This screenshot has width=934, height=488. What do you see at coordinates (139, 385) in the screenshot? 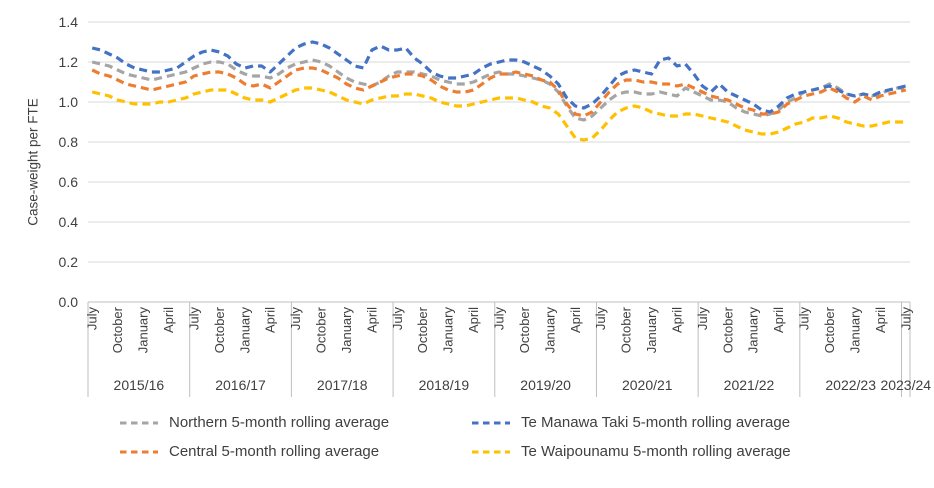
I see `year-label: 2015/16` at bounding box center [139, 385].